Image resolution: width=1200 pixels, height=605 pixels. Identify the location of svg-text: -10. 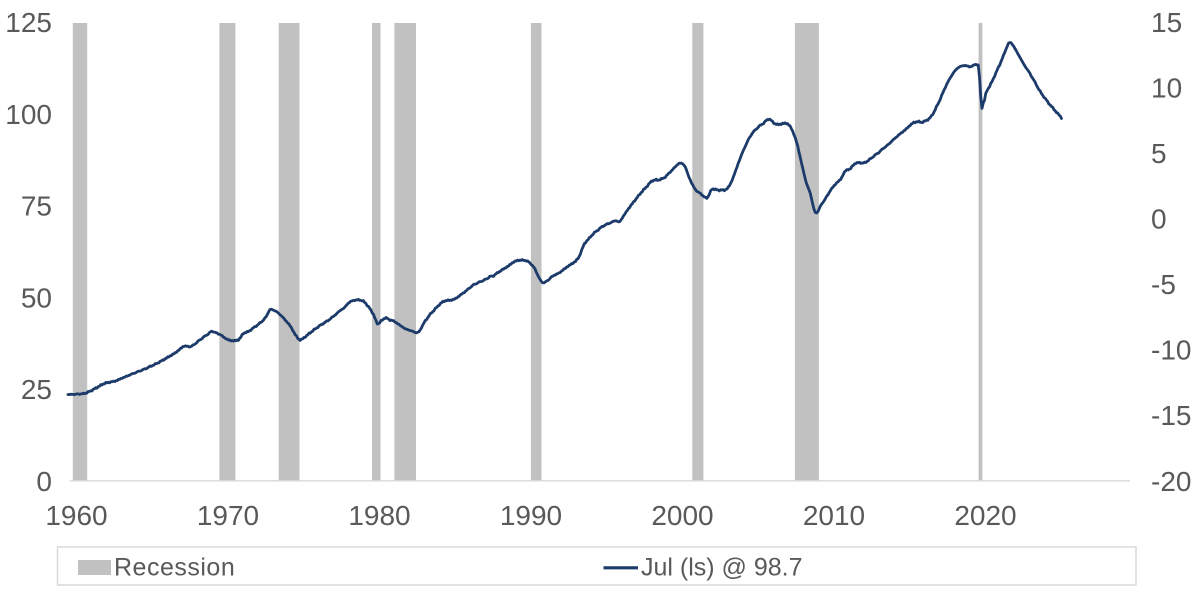
(1171, 350).